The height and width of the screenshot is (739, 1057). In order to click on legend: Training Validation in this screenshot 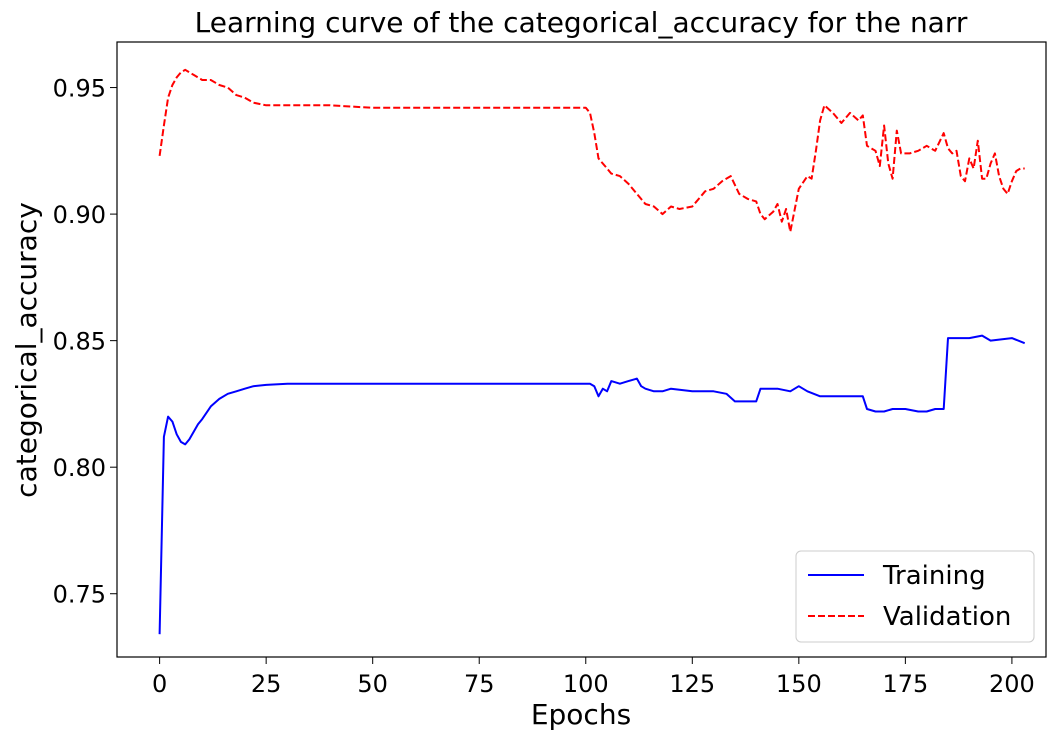, I will do `click(915, 596)`.